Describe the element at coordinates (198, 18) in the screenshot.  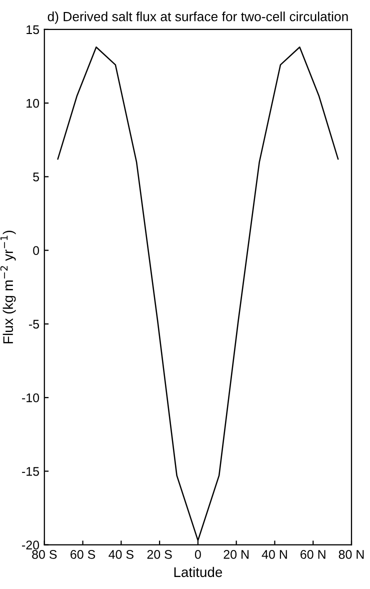
I see `chart-title: d) Derived salt flux at surface for two-cell circulation` at that location.